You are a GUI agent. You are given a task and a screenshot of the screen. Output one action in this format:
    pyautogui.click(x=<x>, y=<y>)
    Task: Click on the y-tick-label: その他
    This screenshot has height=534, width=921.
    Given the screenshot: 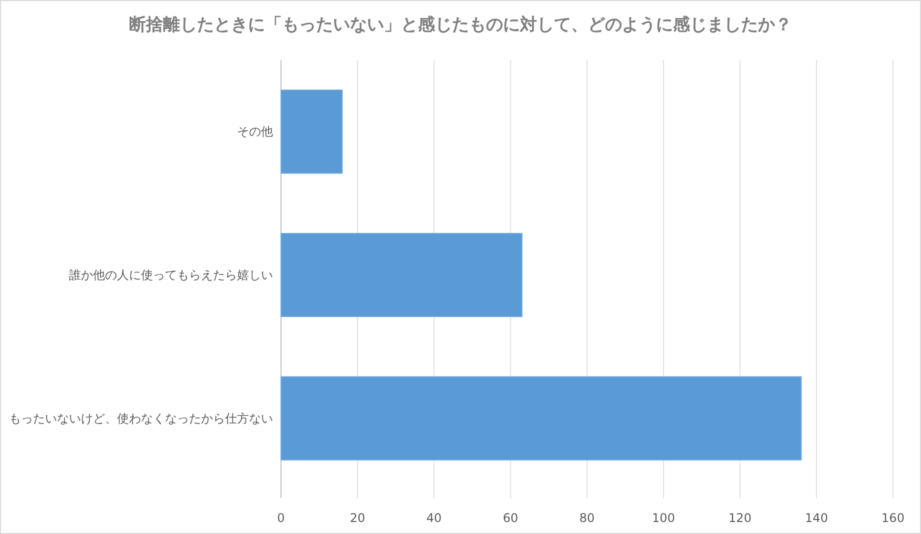 What is the action you would take?
    pyautogui.click(x=255, y=131)
    